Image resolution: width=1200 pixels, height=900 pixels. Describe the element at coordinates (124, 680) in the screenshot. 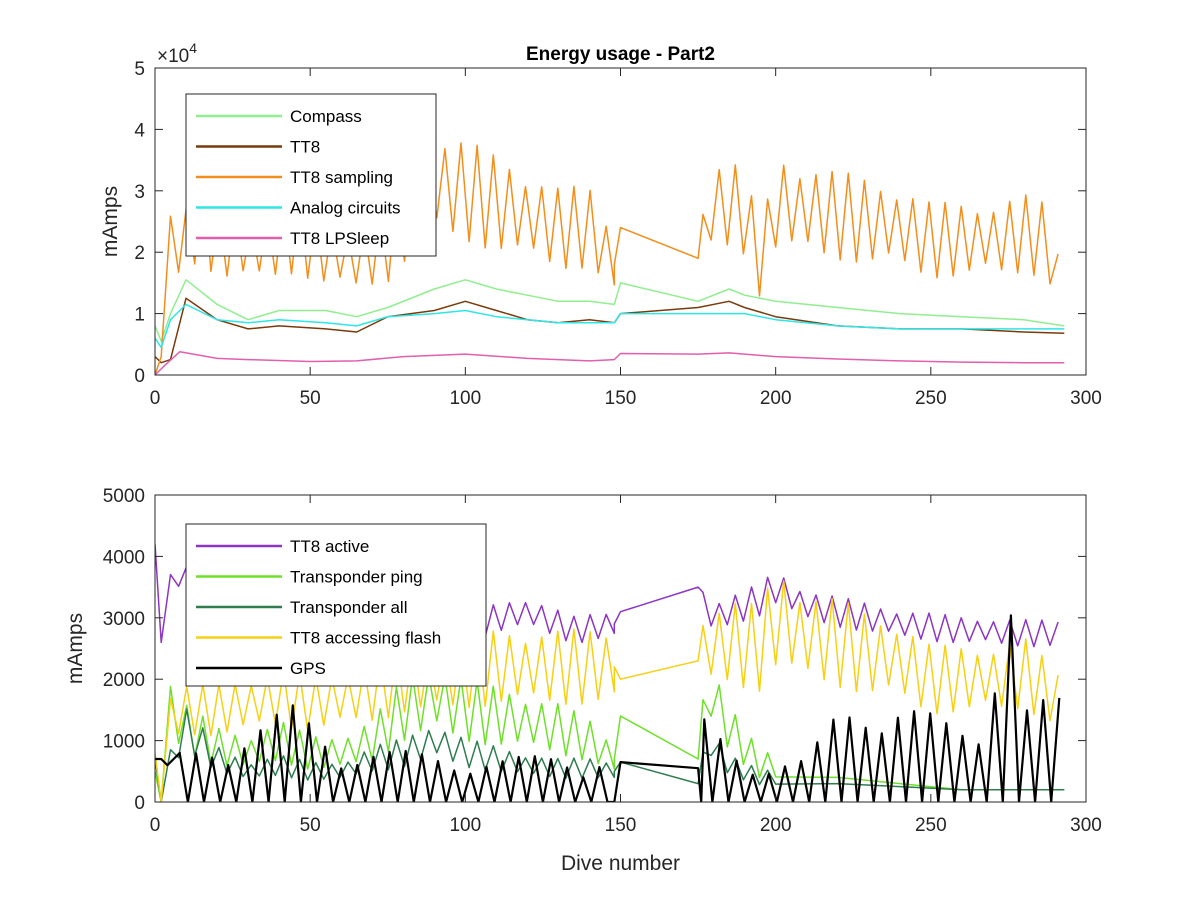

I see `y-tick-label: 2000` at that location.